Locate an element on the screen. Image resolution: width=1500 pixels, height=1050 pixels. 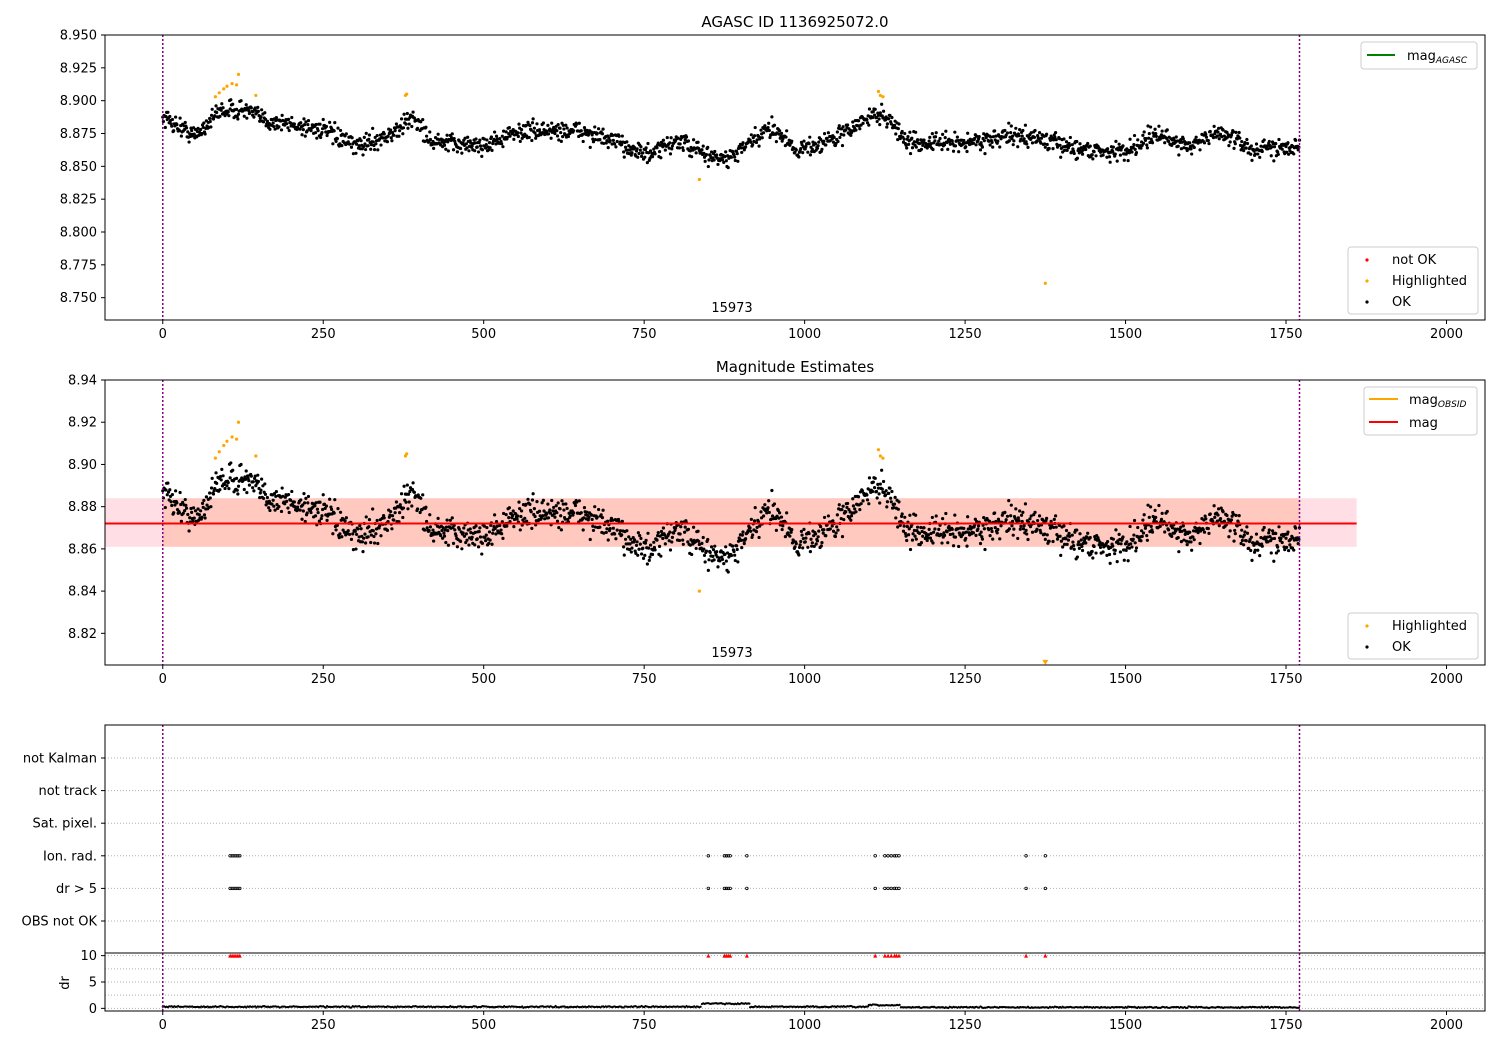
dr-clipped-marker is located at coordinates (875, 955).